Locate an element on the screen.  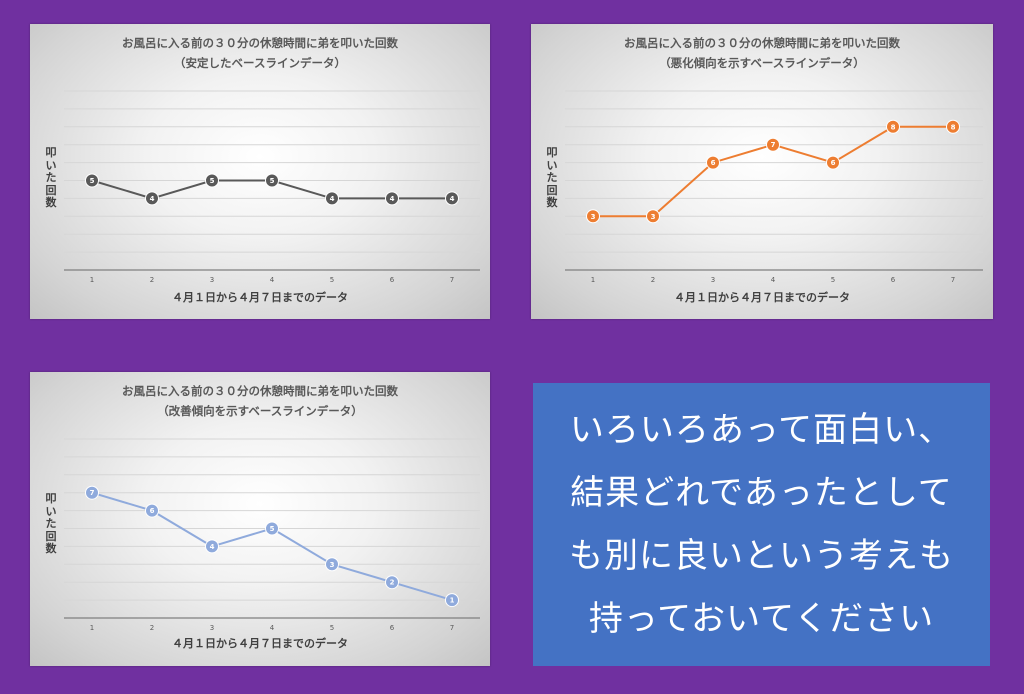
plot-area: 1 2 3 4 5 6 7 3 3 6 7 6 8 8 is located at coordinates (774, 187).